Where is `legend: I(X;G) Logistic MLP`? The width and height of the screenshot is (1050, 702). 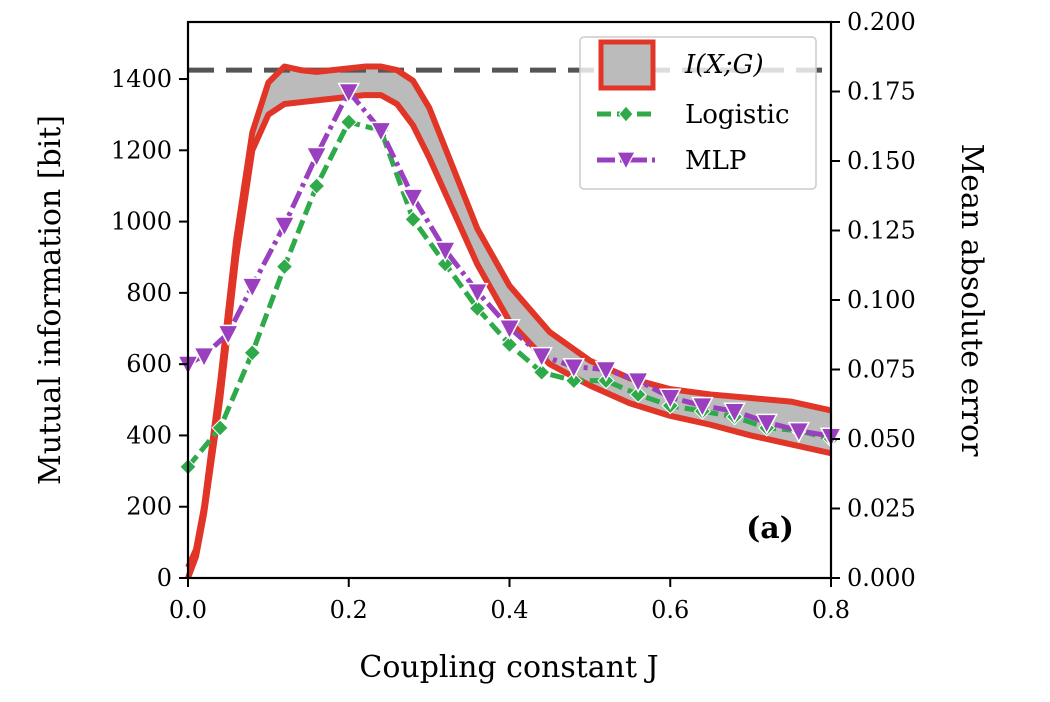 legend: I(X;G) Logistic MLP is located at coordinates (698, 113).